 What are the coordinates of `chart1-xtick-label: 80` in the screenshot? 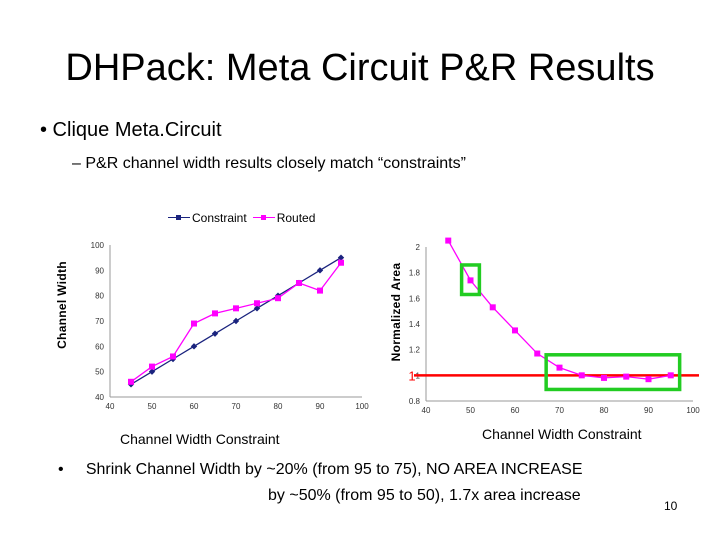 It's located at (278, 406).